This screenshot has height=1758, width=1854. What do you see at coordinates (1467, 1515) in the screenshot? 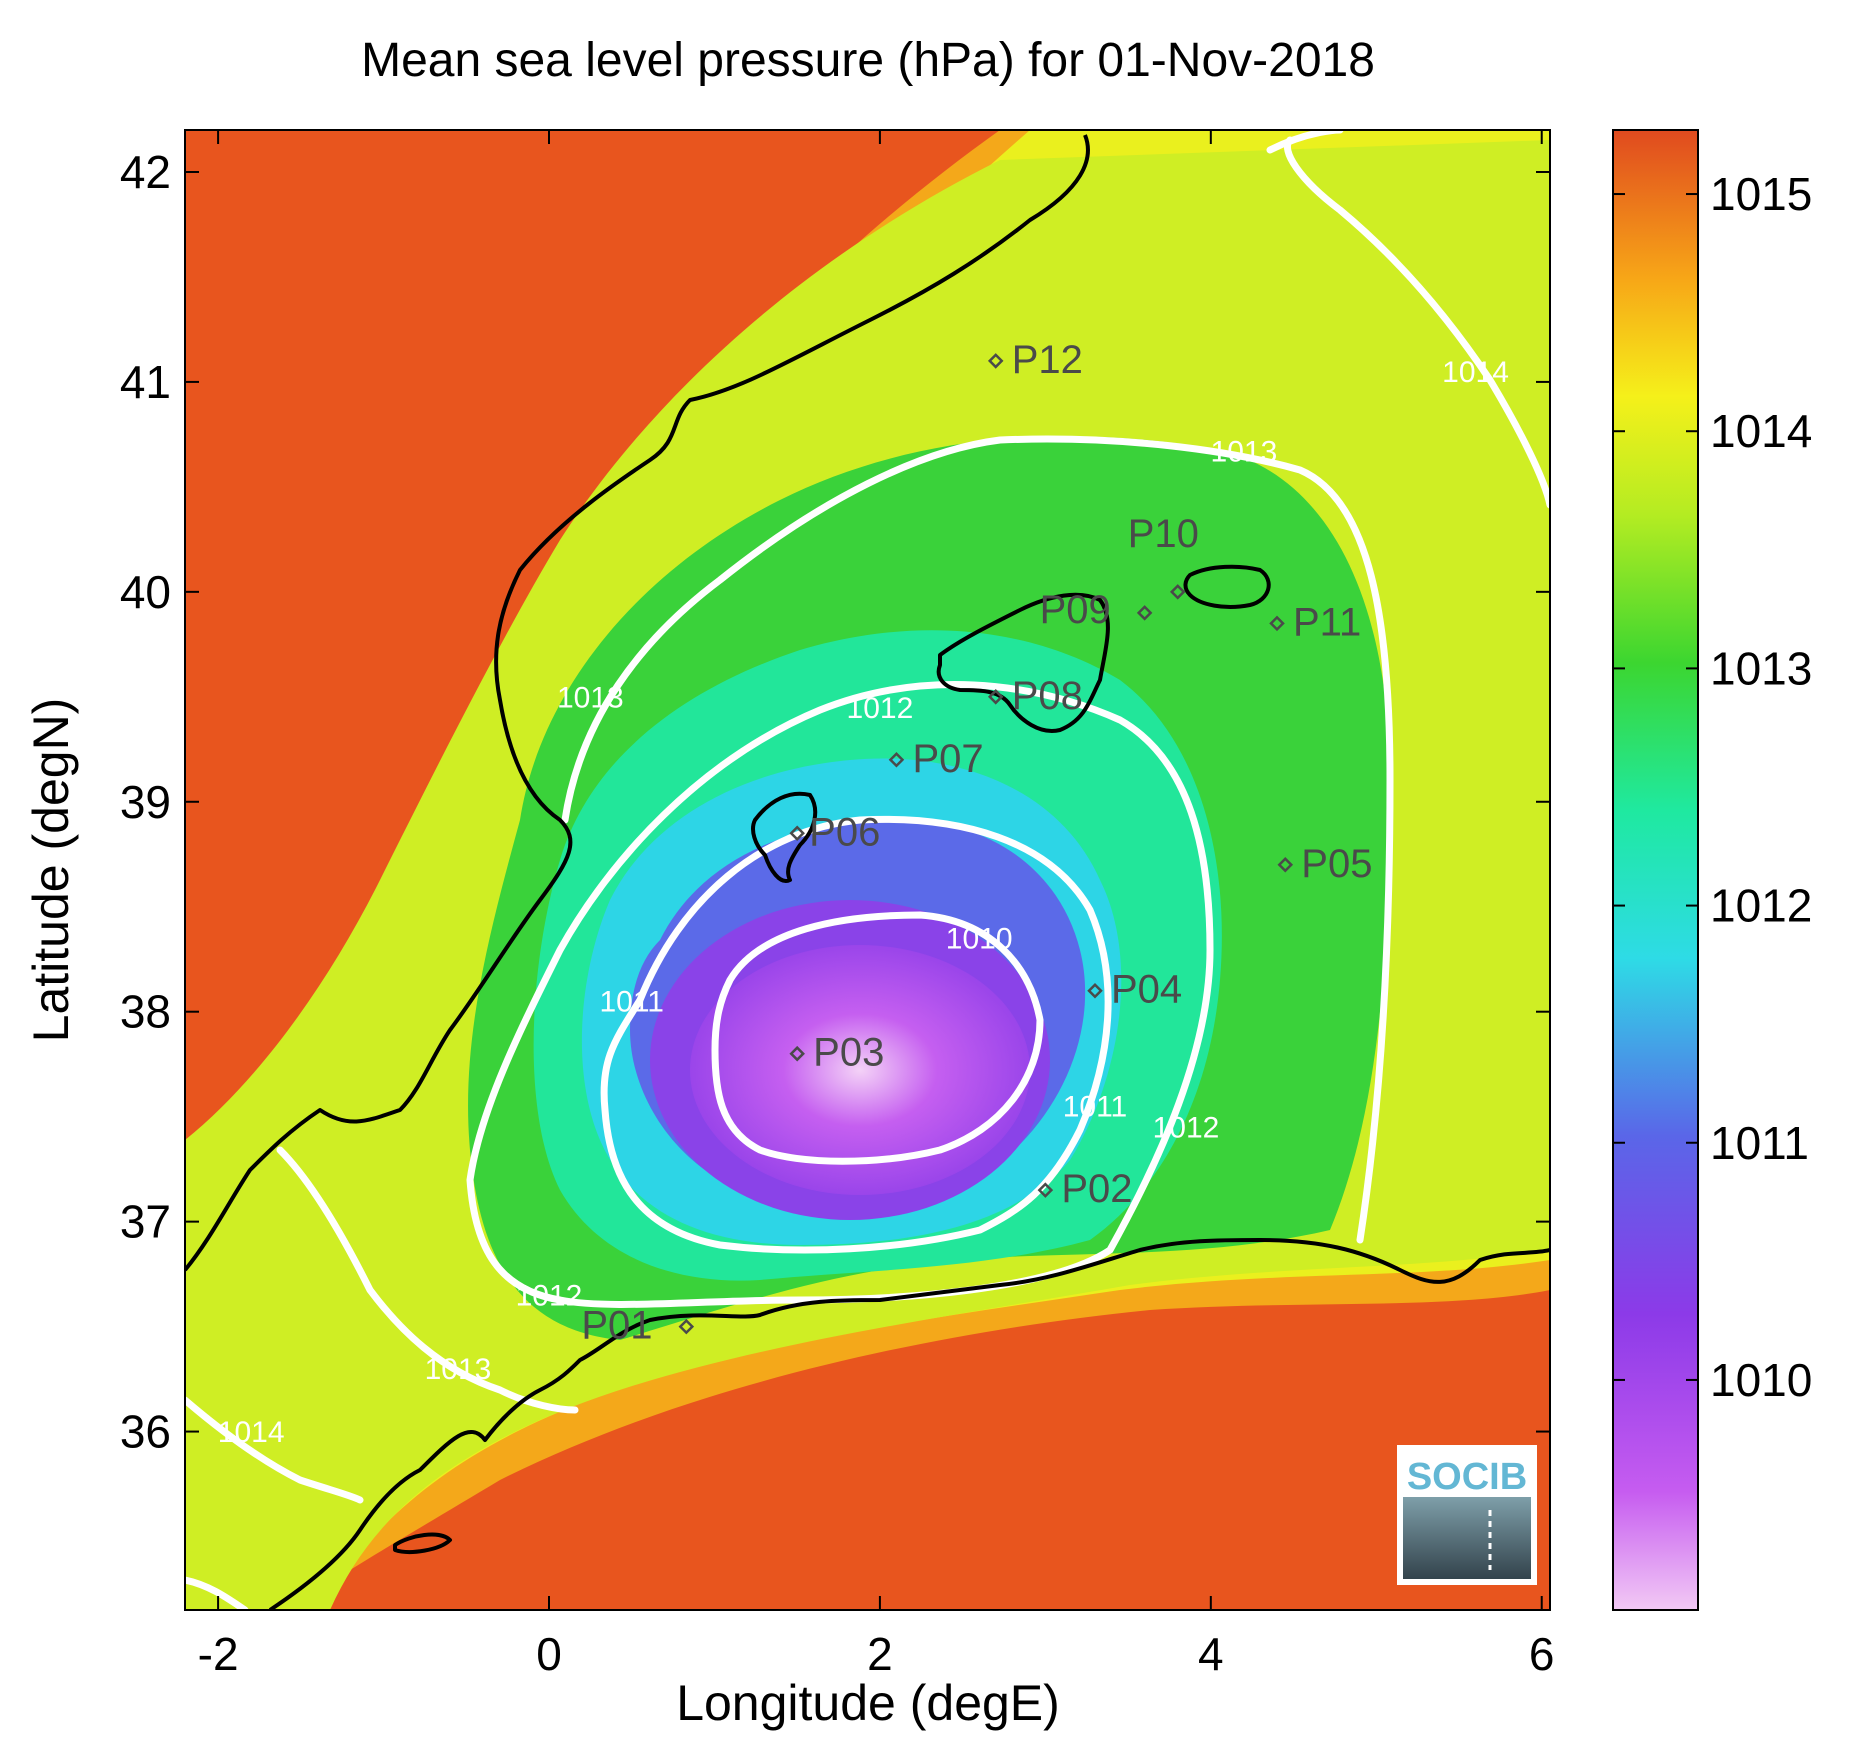
I see `socib-logo: SOCIB` at bounding box center [1467, 1515].